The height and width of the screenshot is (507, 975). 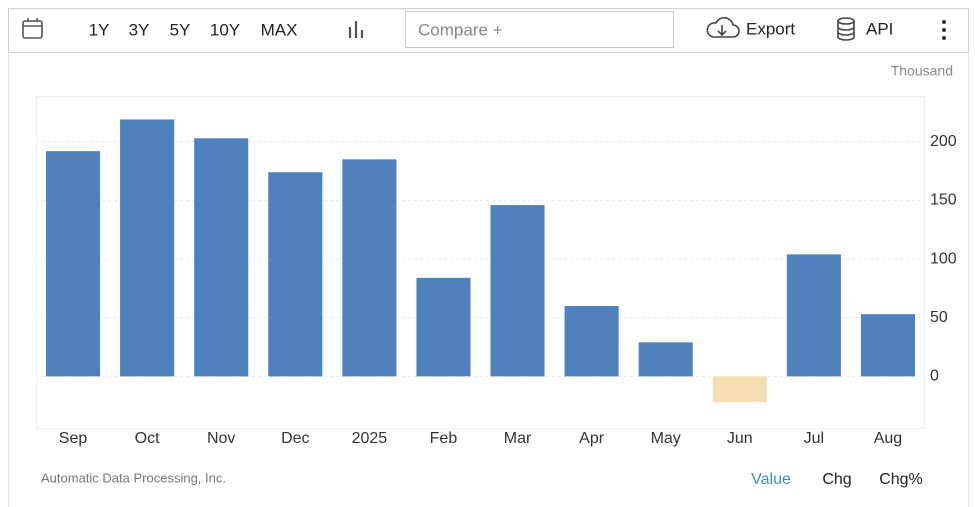 I want to click on y-tick-label: 200, so click(x=943, y=141).